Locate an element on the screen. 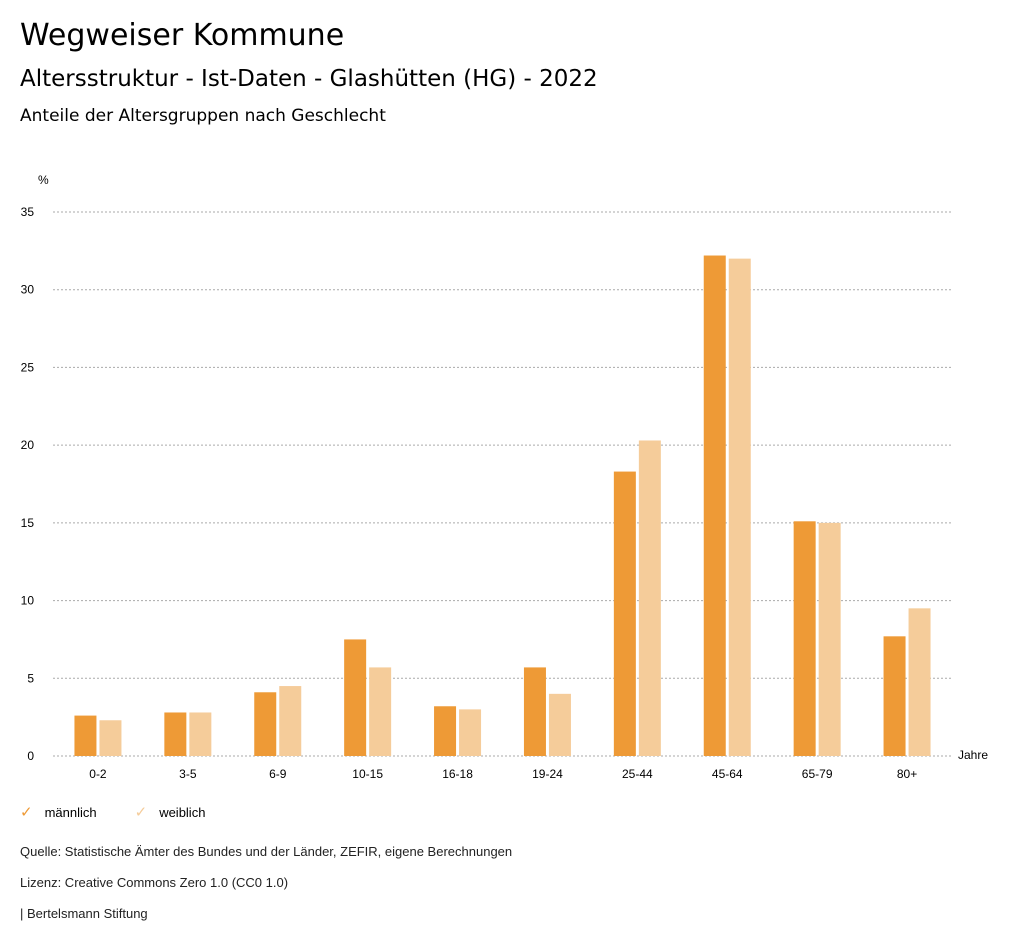 The image size is (1024, 946). y-tick-label: 30 is located at coordinates (28, 290).